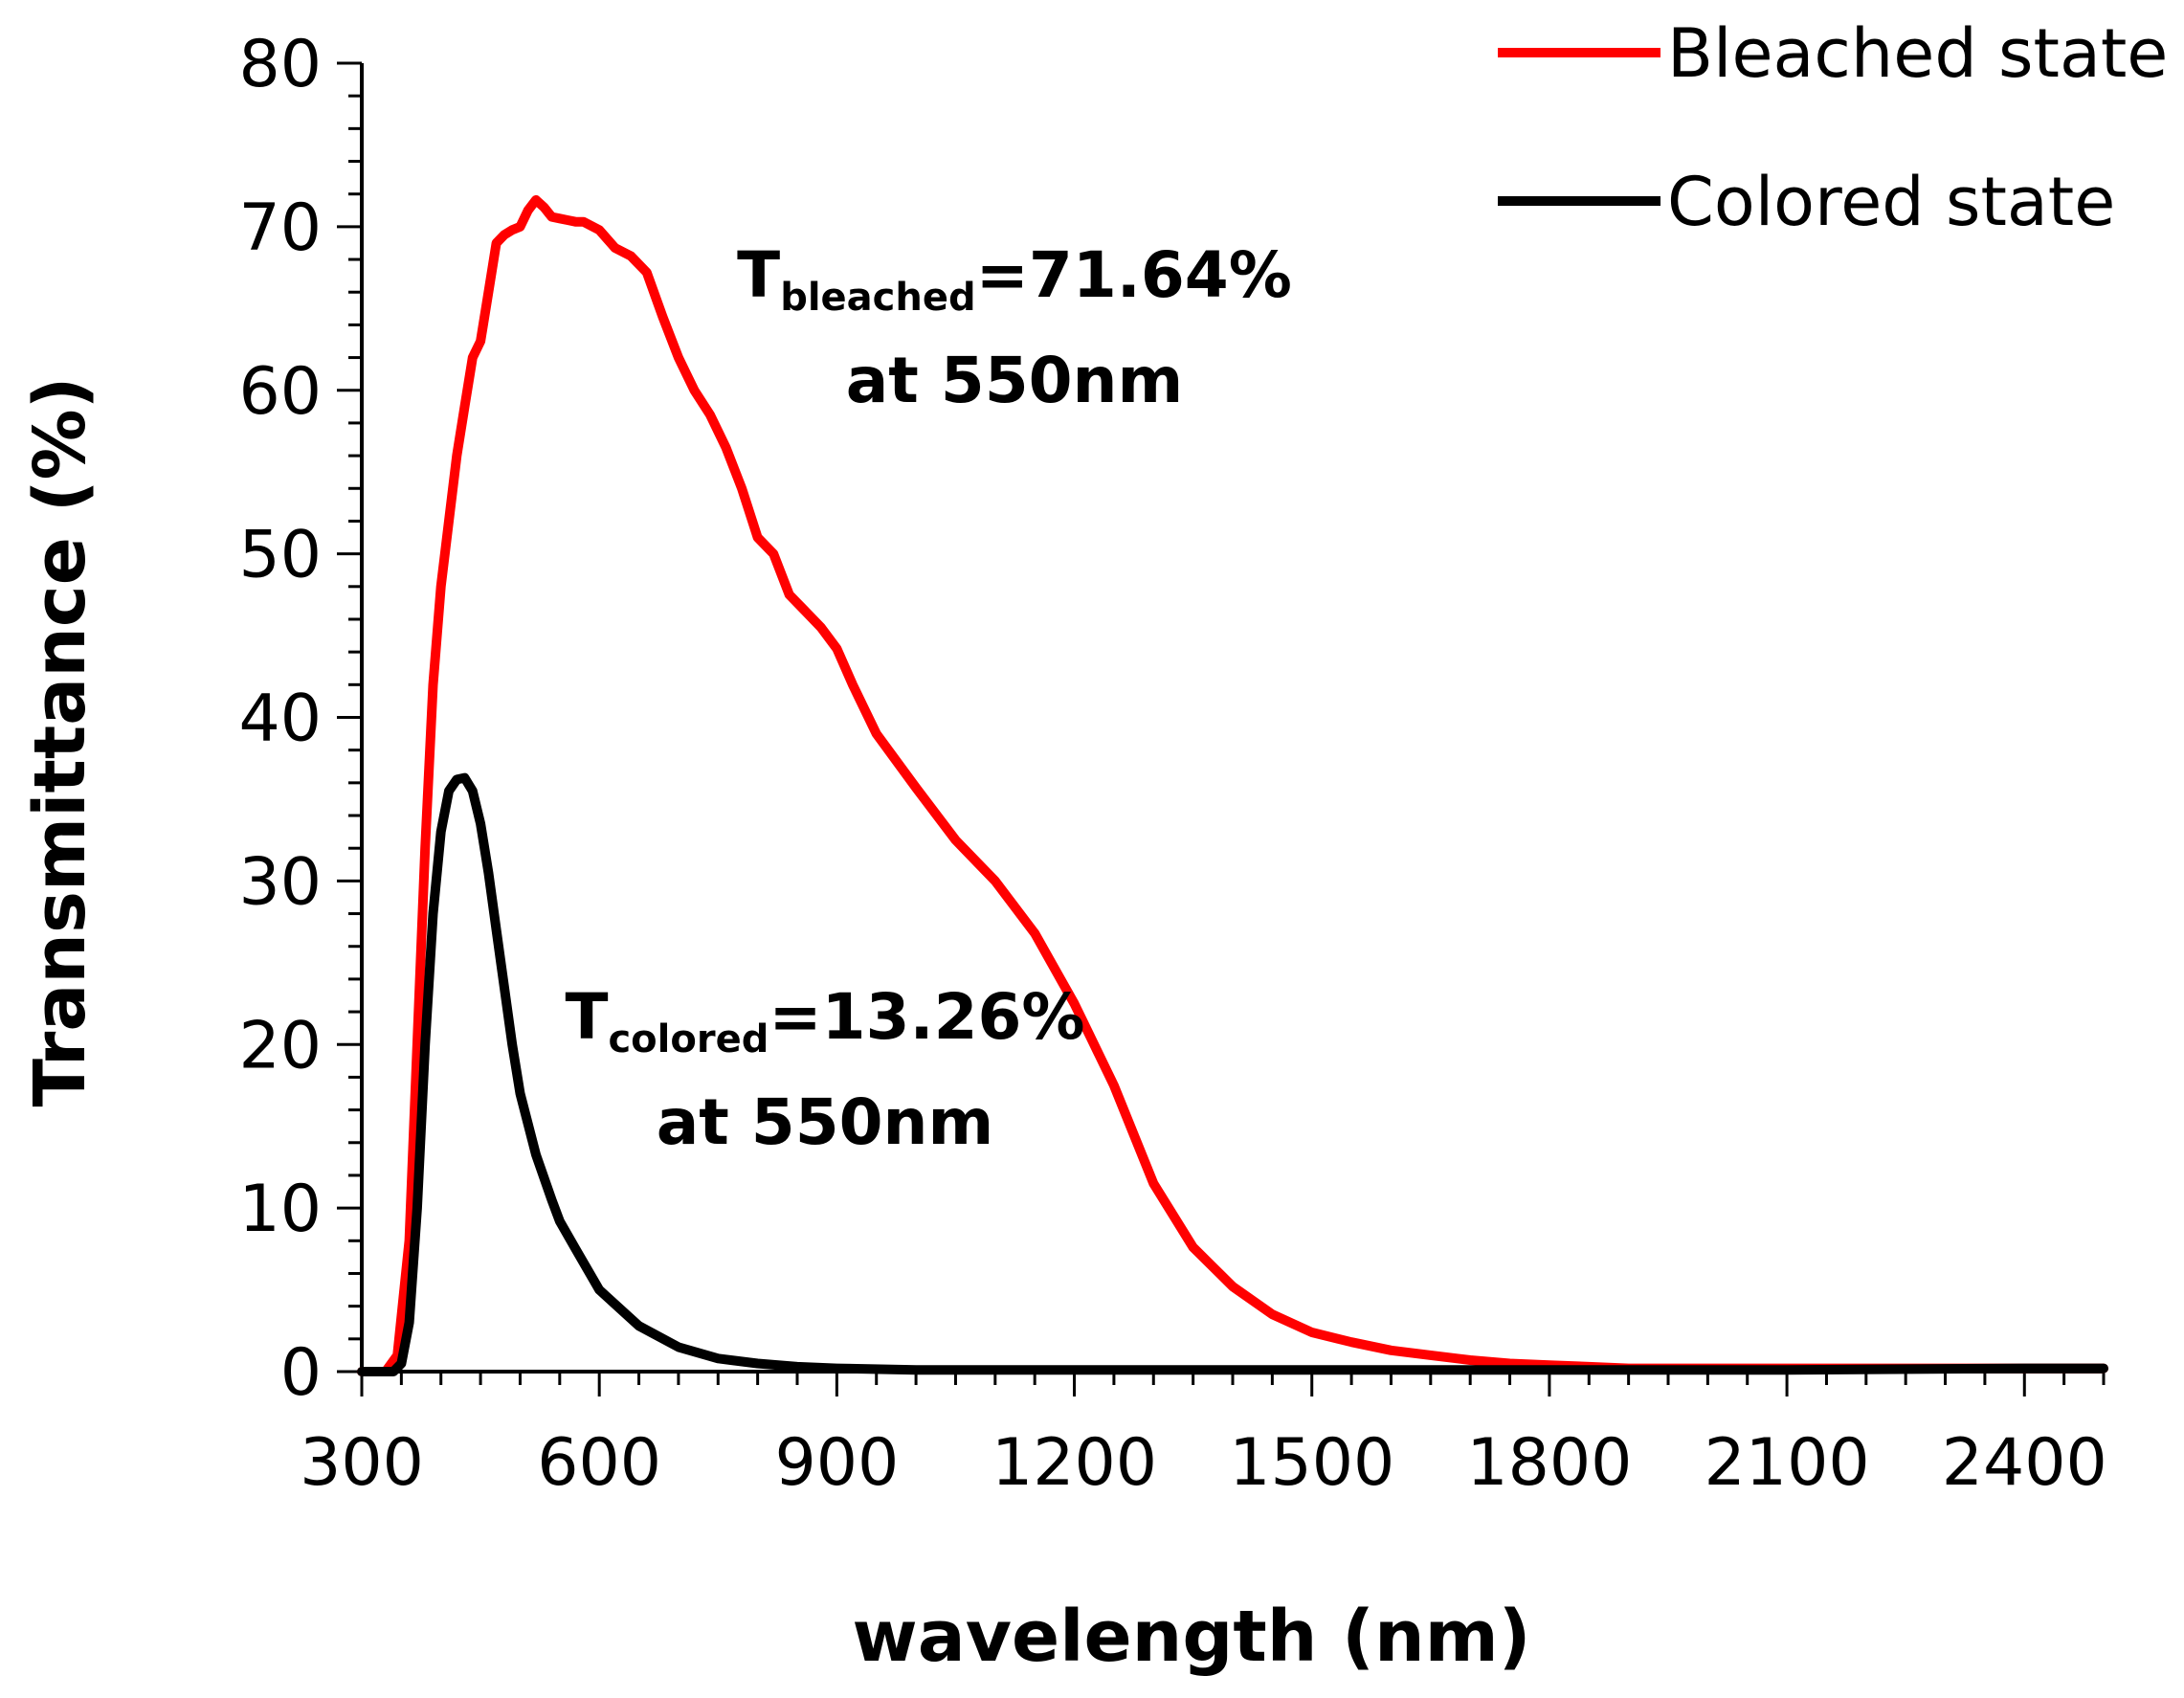  Describe the element at coordinates (280, 719) in the screenshot. I see `y-tick-label: 40` at that location.